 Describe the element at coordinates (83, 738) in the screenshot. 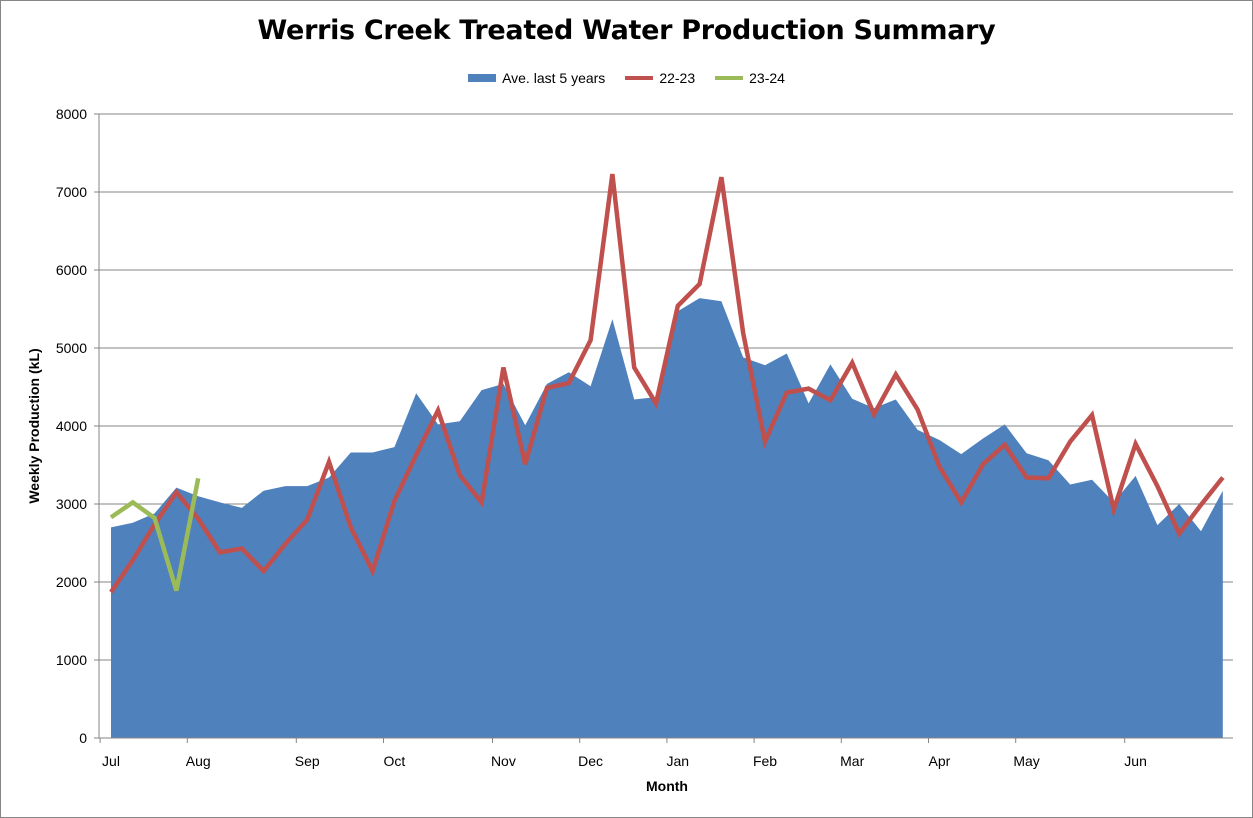

I see `y-tick-label: 0` at that location.